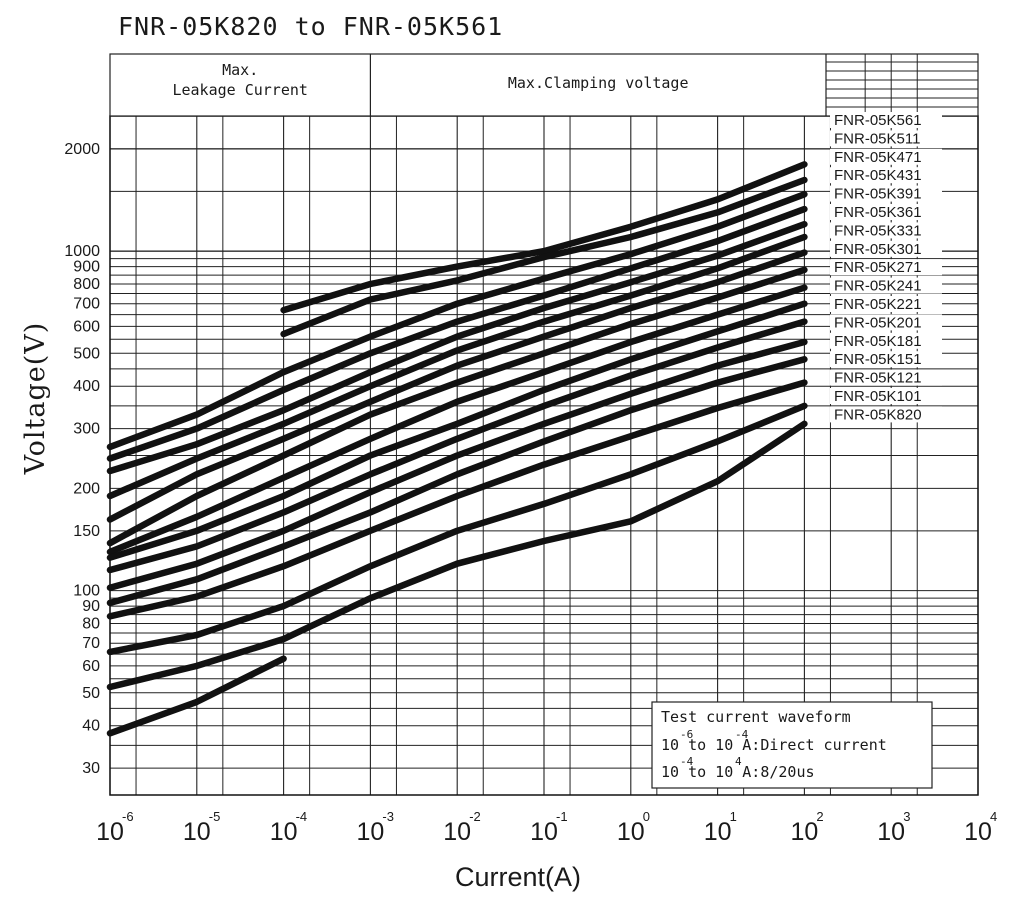 Image resolution: width=1017 pixels, height=909 pixels. Describe the element at coordinates (878, 304) in the screenshot. I see `series-label-fnr-05k221: FNR-05K221` at that location.